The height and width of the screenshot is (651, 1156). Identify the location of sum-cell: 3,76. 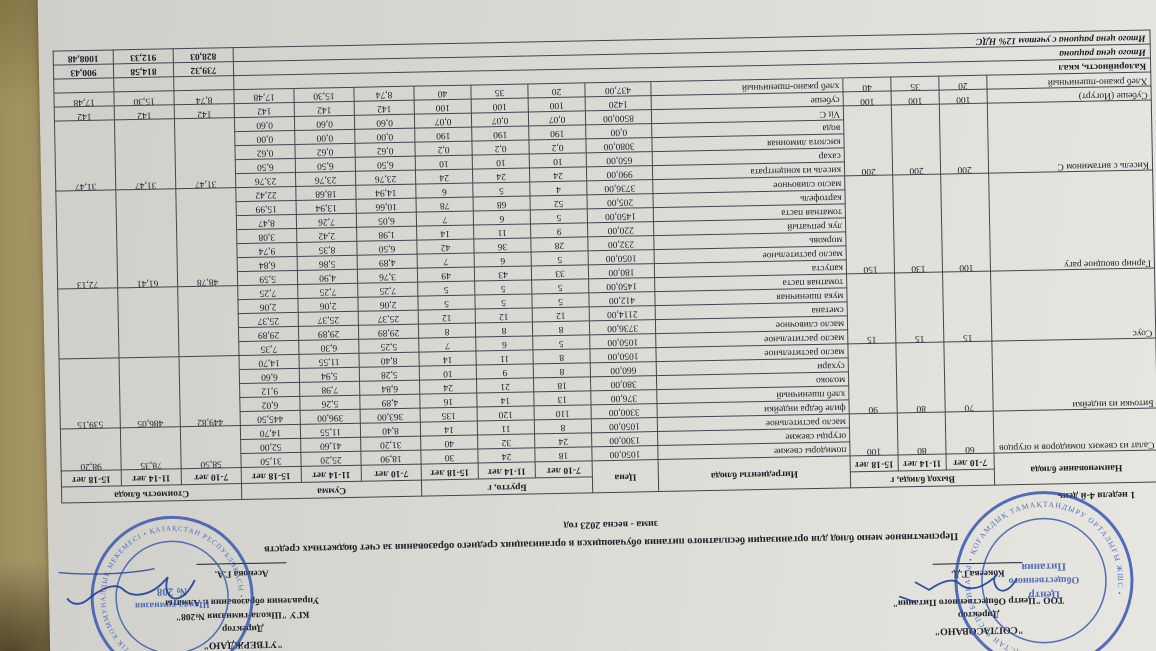
(387, 276).